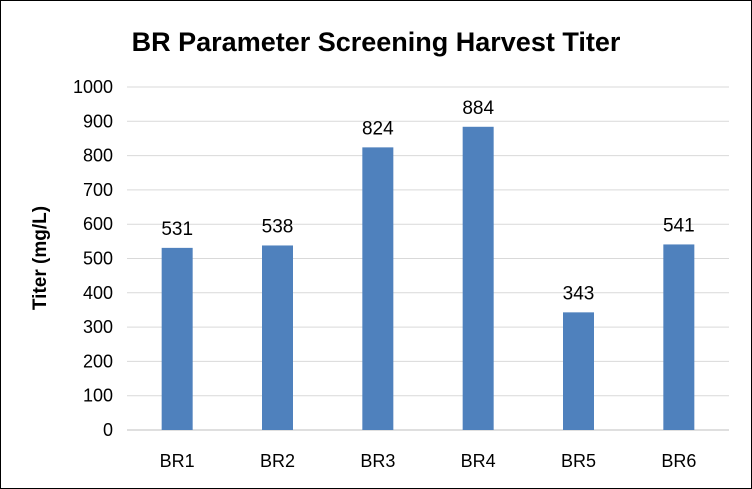 The image size is (752, 489). What do you see at coordinates (578, 371) in the screenshot?
I see `bar-br5` at bounding box center [578, 371].